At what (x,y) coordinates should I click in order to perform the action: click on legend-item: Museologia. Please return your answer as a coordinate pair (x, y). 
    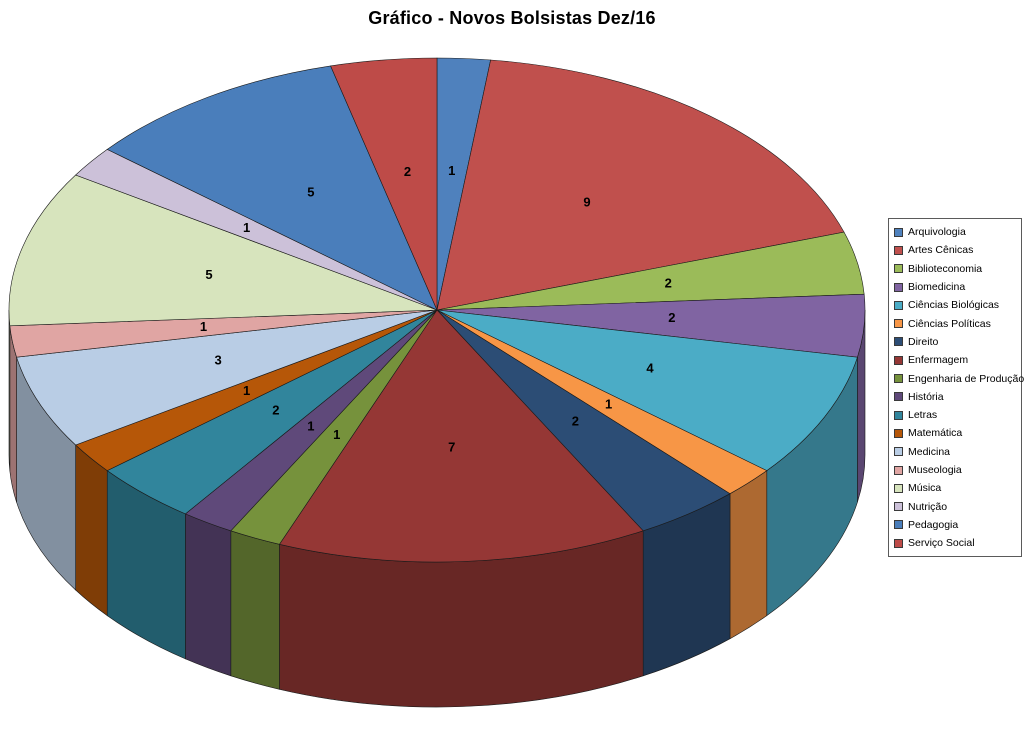
    Looking at the image, I should click on (957, 470).